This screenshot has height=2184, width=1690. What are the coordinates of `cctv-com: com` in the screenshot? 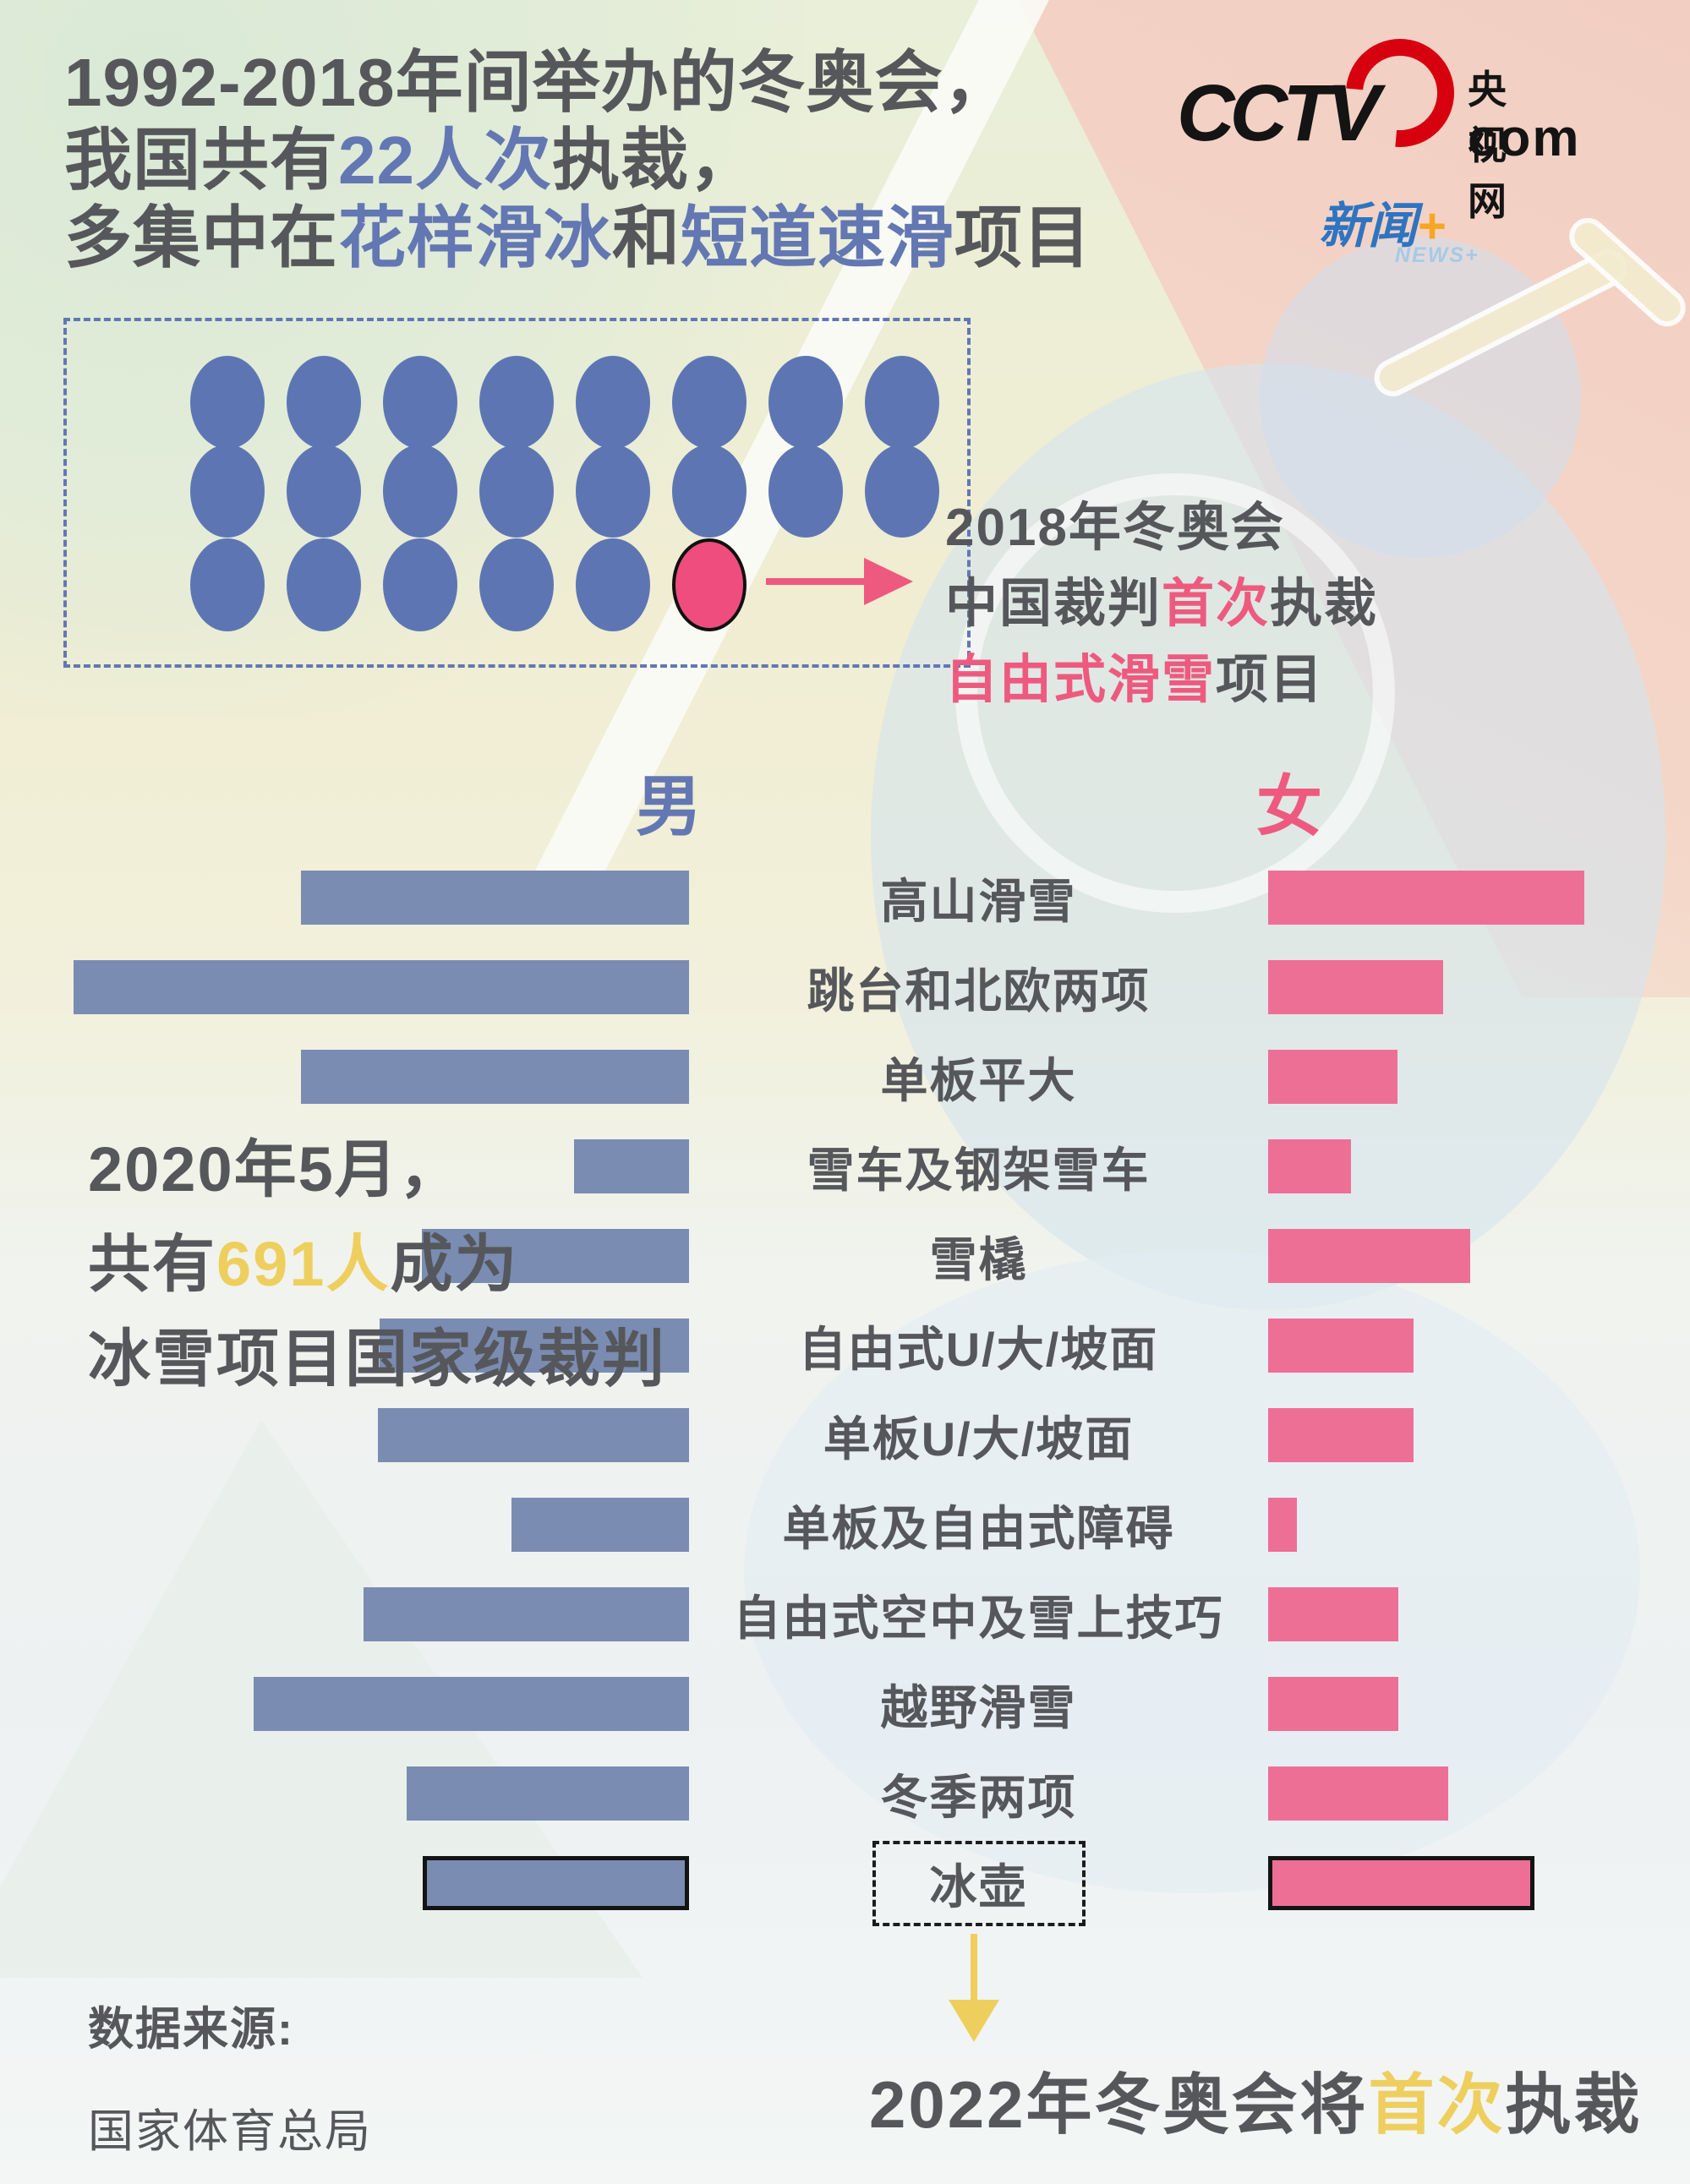 It's located at (1524, 138).